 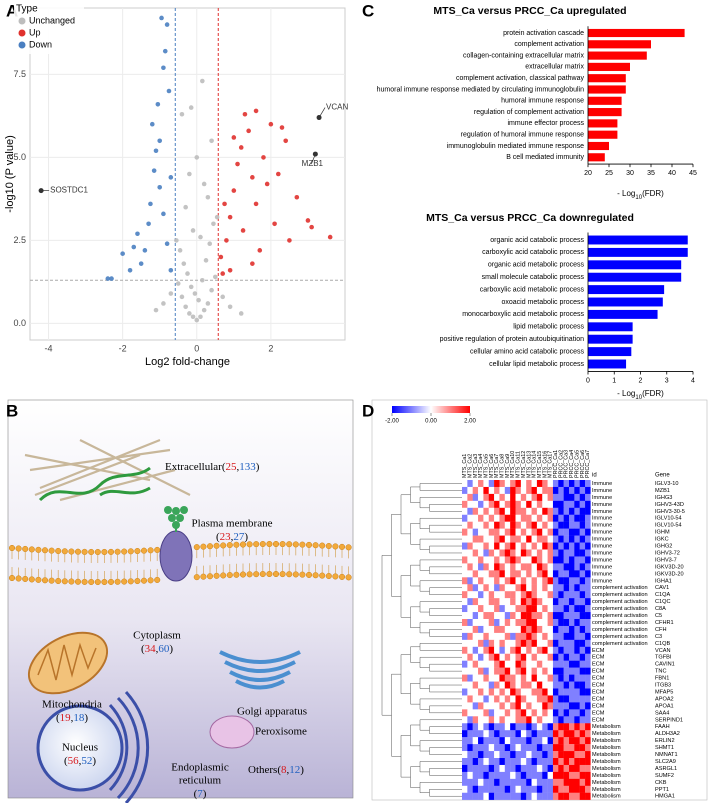 I want to click on row-gene: SHMT1, so click(x=664, y=748).